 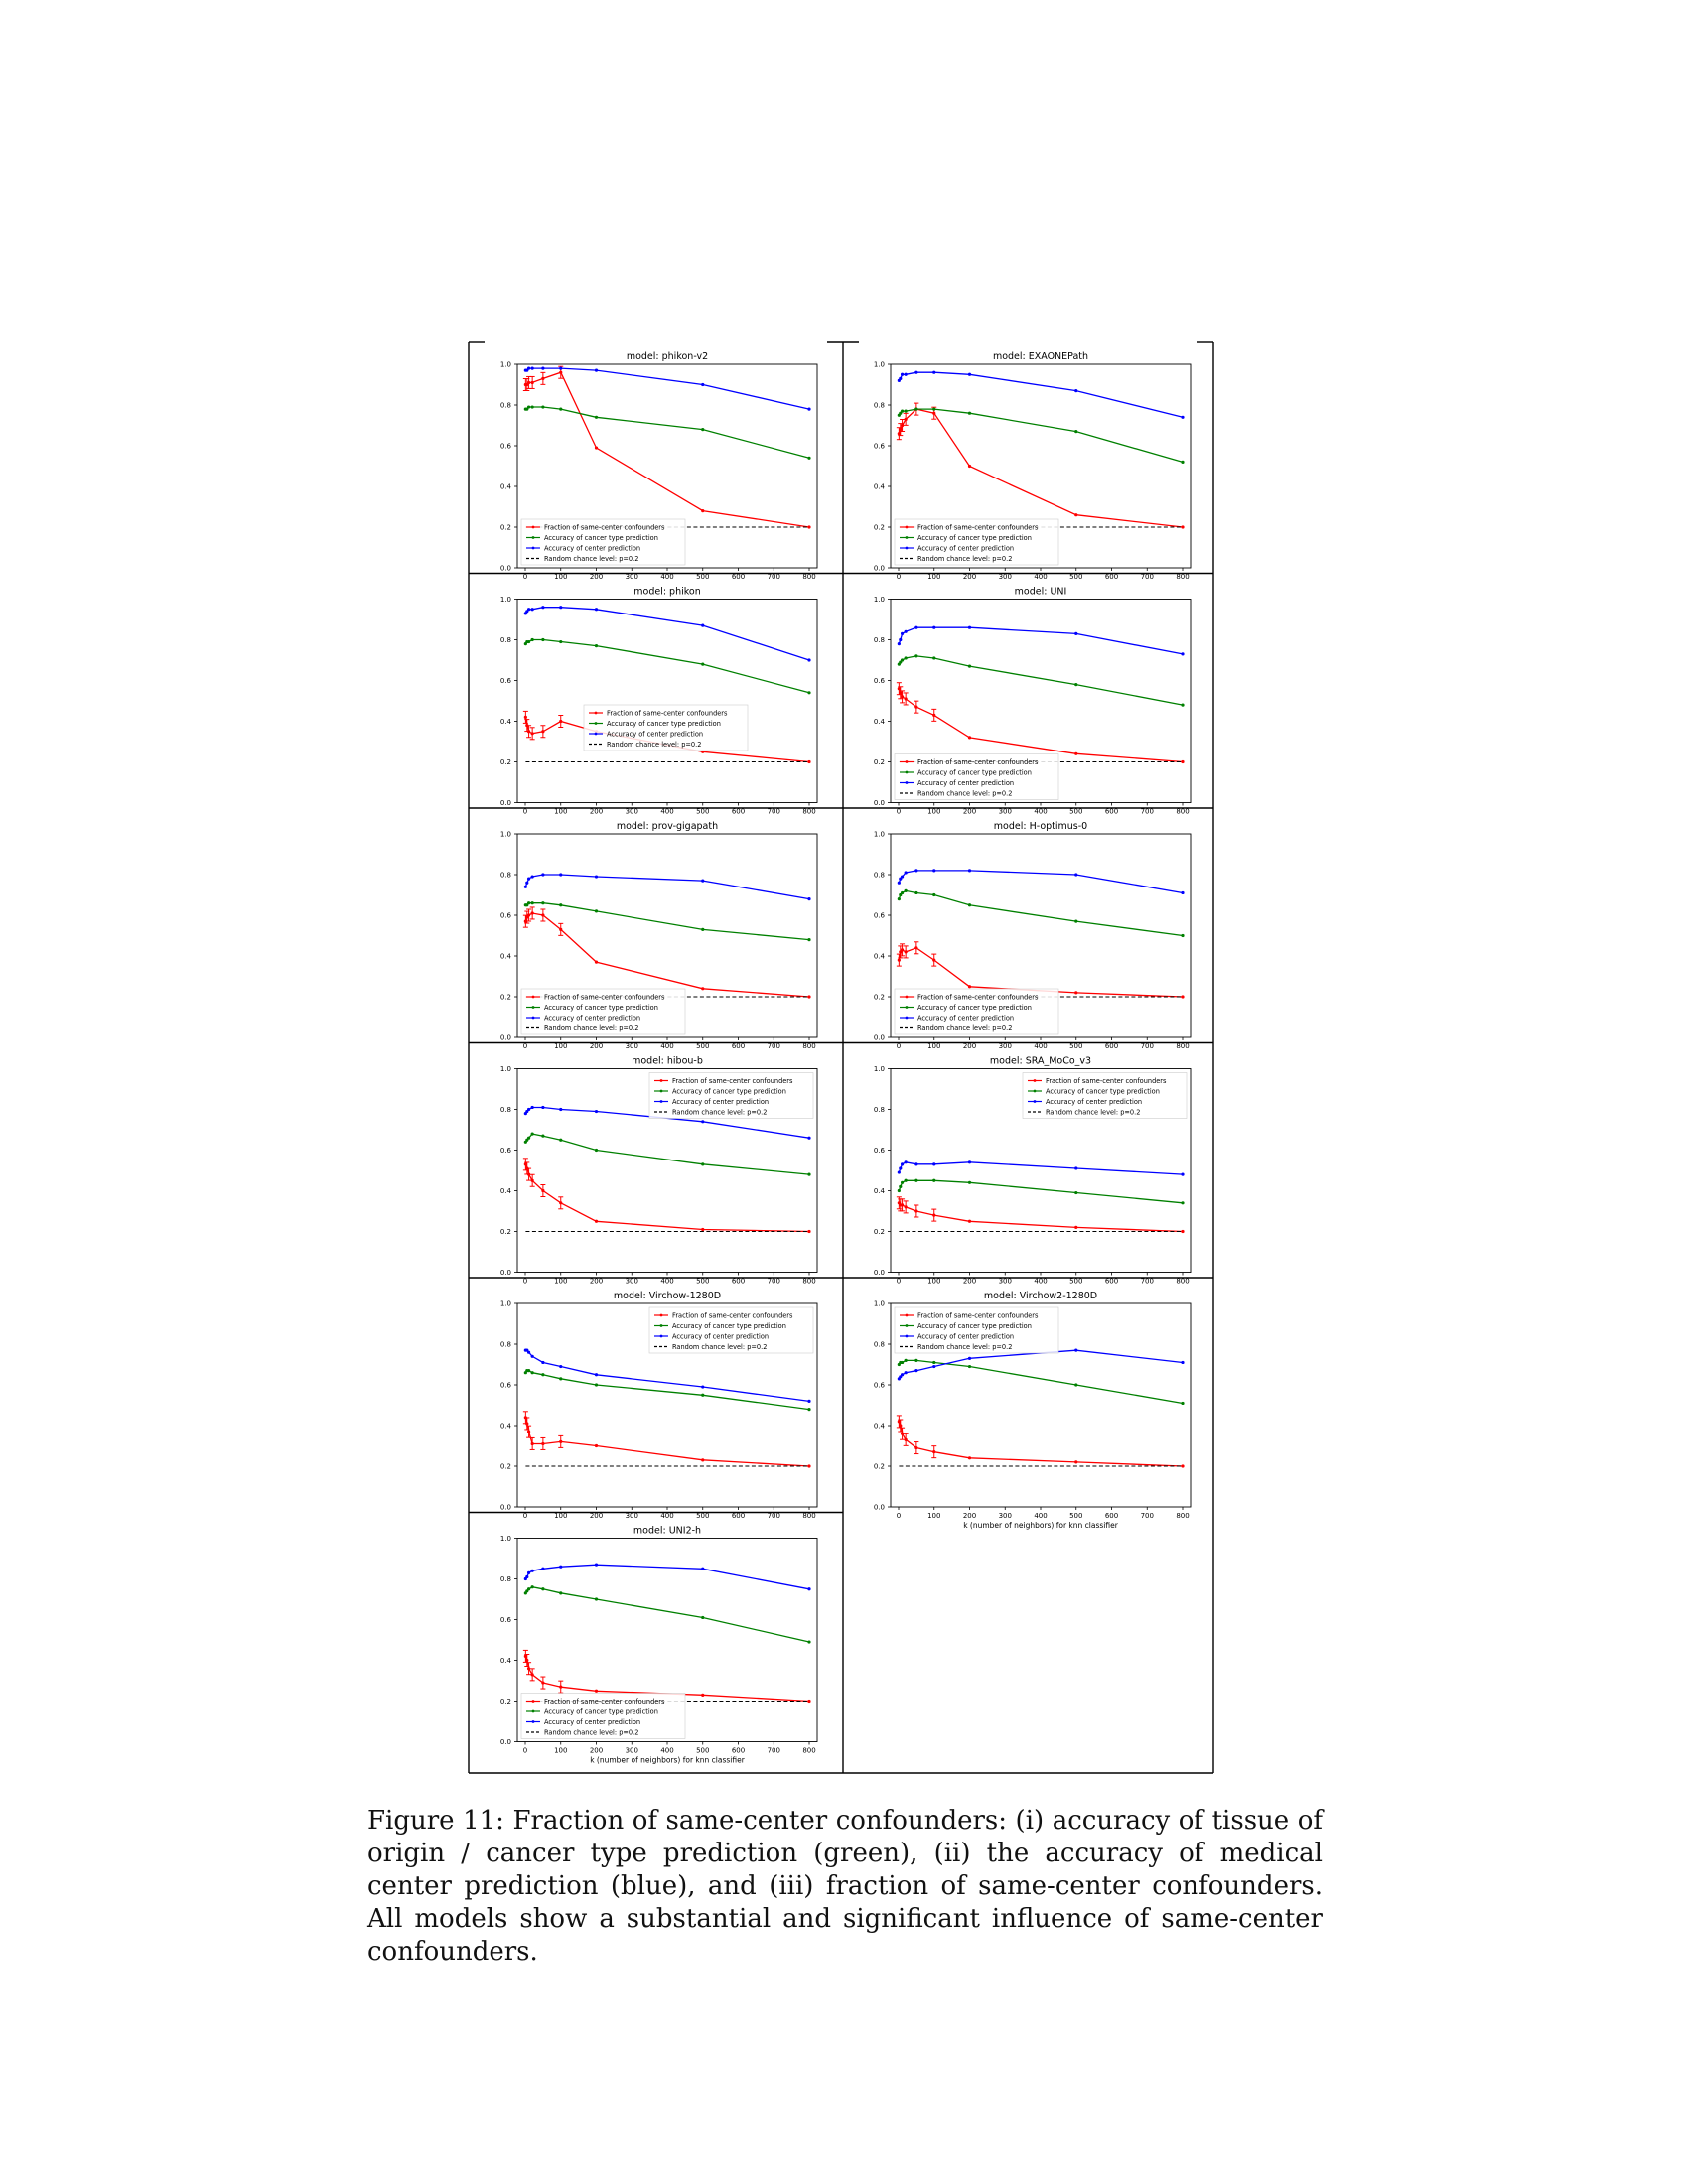 What do you see at coordinates (907, 1325) in the screenshot?
I see `legend-marker` at bounding box center [907, 1325].